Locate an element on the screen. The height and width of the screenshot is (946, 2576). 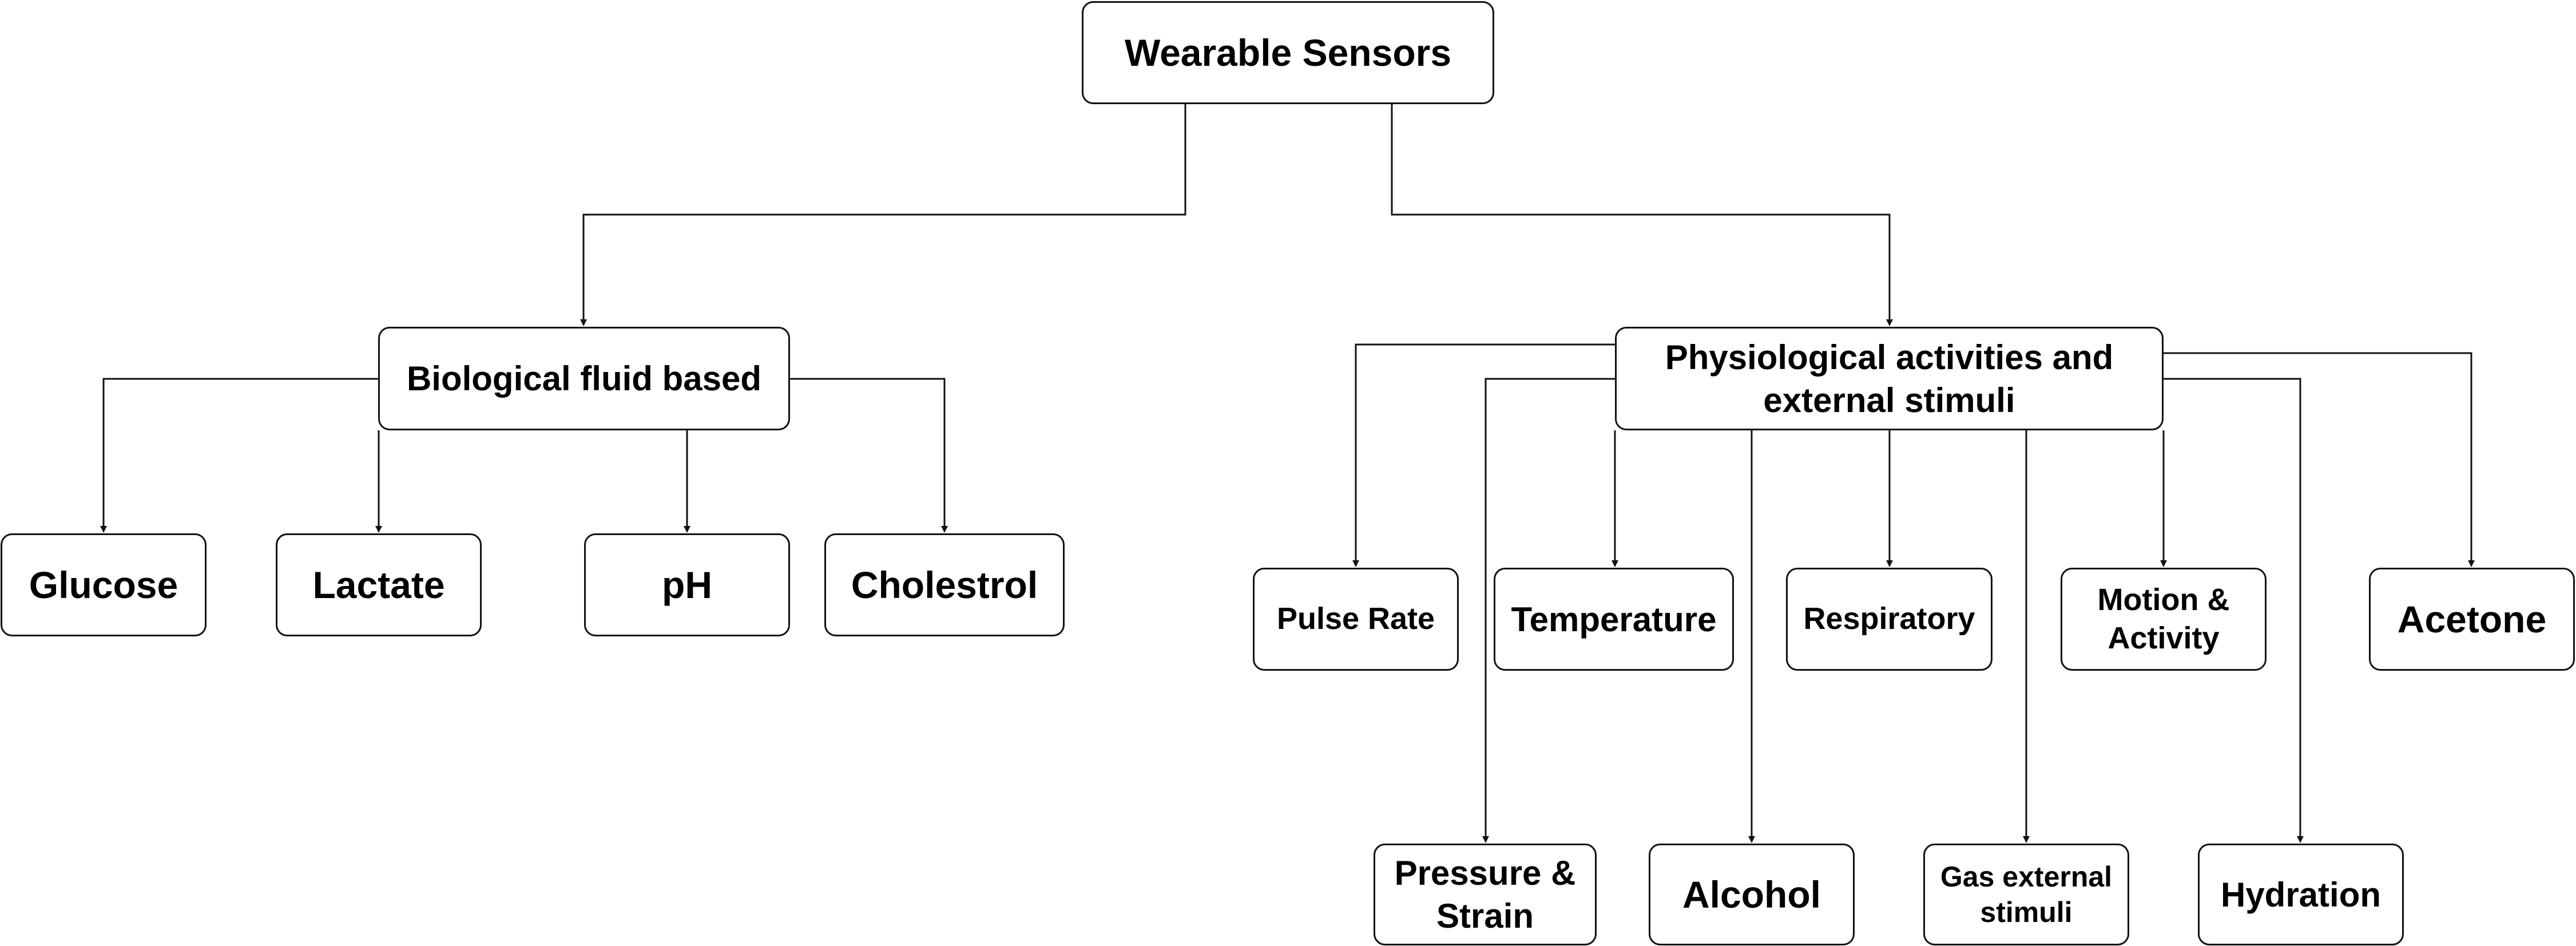
node-label: pH is located at coordinates (687, 584).